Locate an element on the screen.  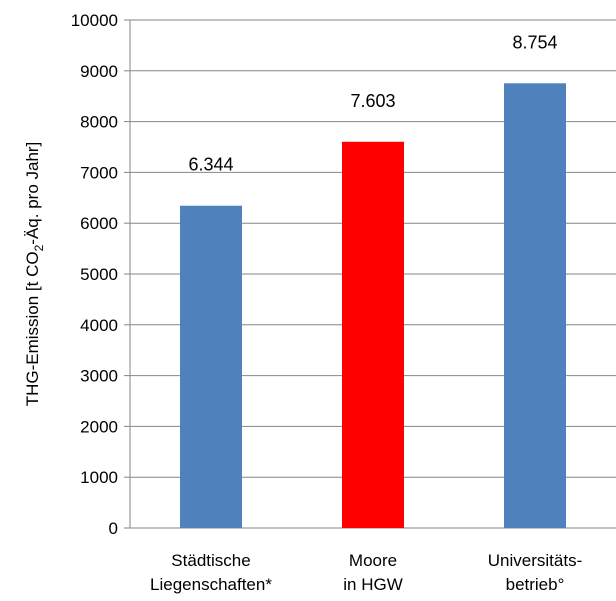
y-tick-label: 6000 is located at coordinates (99, 223).